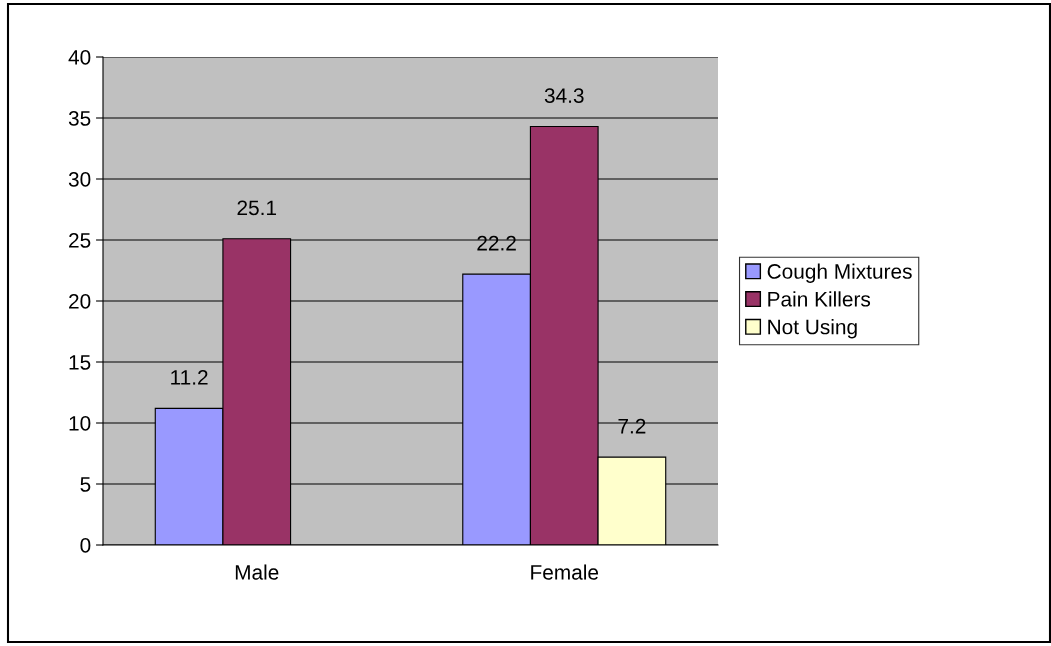 The height and width of the screenshot is (646, 1051). What do you see at coordinates (79, 57) in the screenshot?
I see `y-tick-label: 40` at bounding box center [79, 57].